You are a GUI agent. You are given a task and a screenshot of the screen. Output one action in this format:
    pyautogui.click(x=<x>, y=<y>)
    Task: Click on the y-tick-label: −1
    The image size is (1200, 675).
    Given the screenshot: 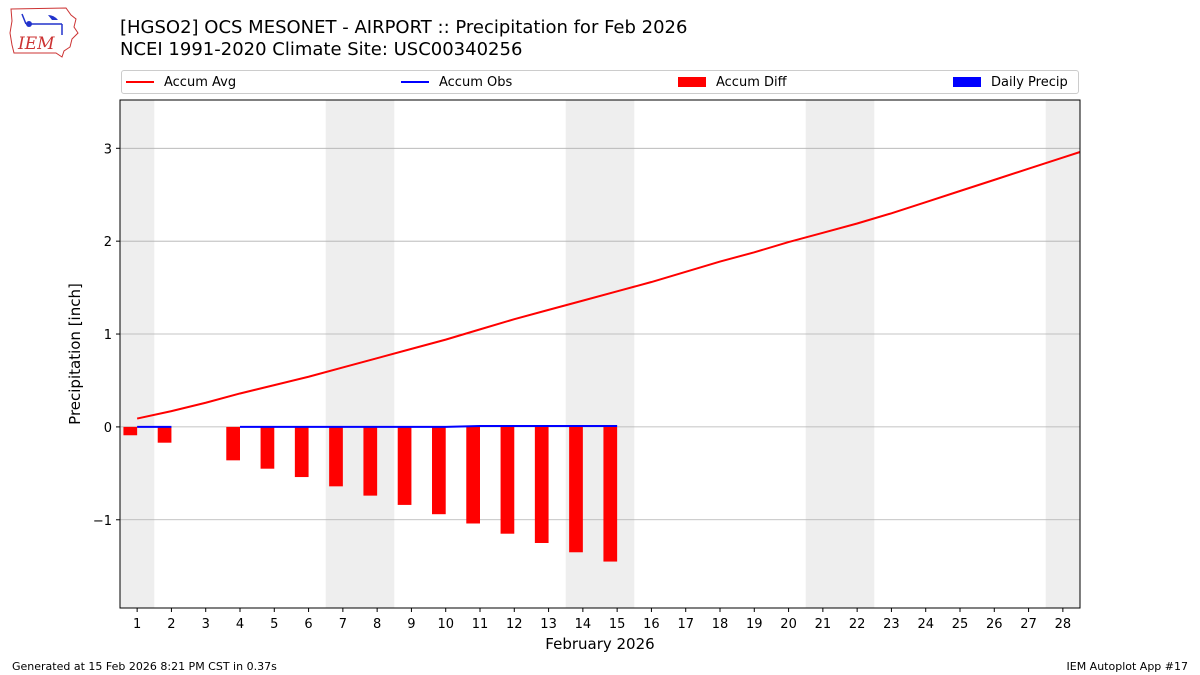 What is the action you would take?
    pyautogui.click(x=102, y=521)
    